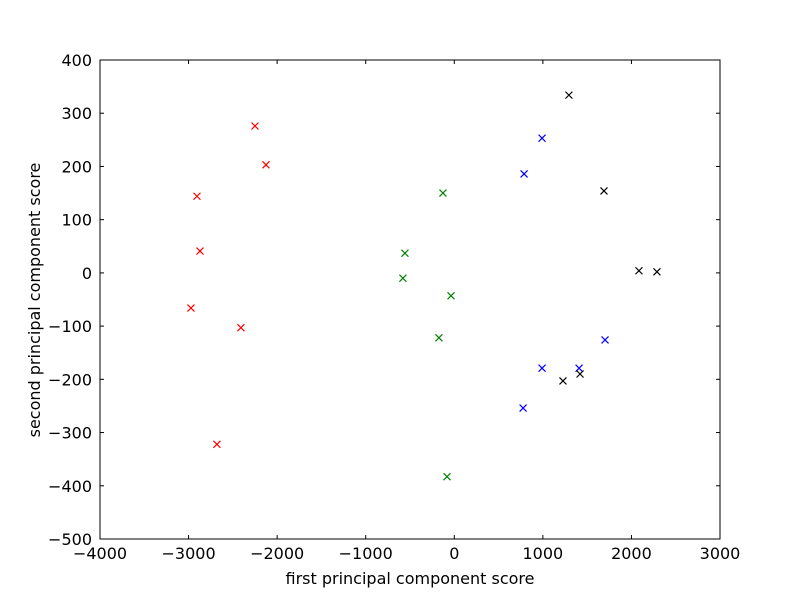 The height and width of the screenshot is (600, 800). I want to click on x-tick-label: −2000, so click(277, 553).